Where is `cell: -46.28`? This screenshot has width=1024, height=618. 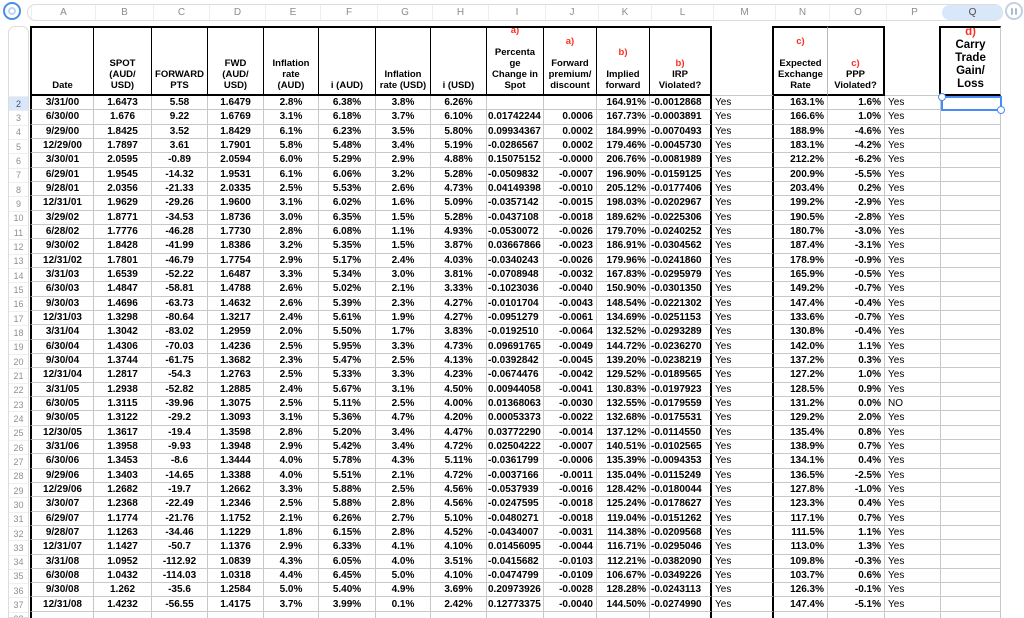 cell: -46.28 is located at coordinates (180, 232).